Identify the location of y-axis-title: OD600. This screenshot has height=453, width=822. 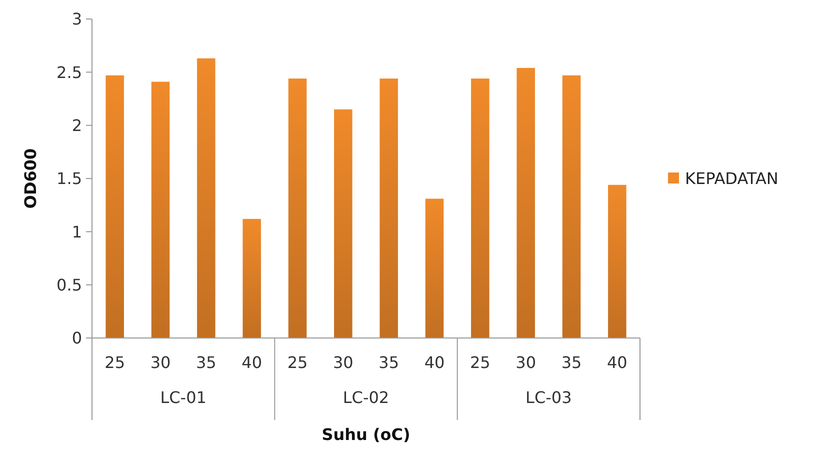
(30, 178).